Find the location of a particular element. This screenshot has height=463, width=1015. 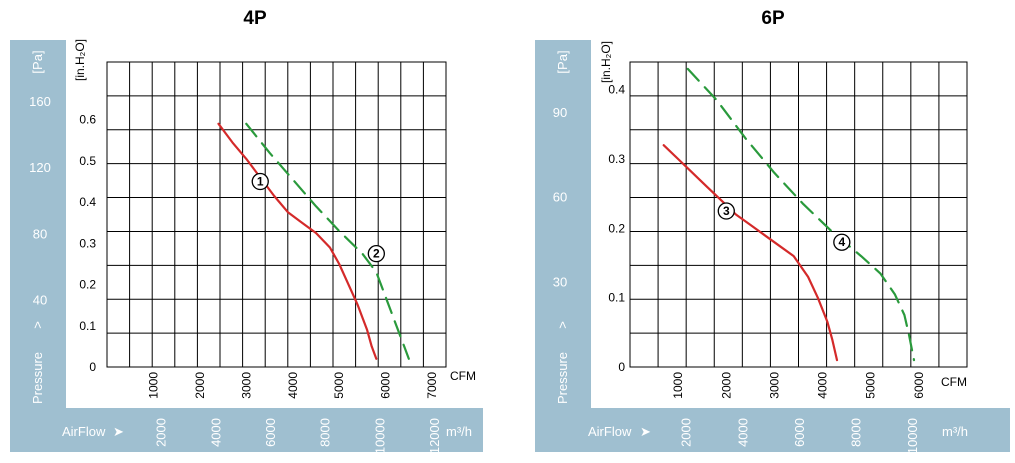

curve-series is located at coordinates (313, 241).